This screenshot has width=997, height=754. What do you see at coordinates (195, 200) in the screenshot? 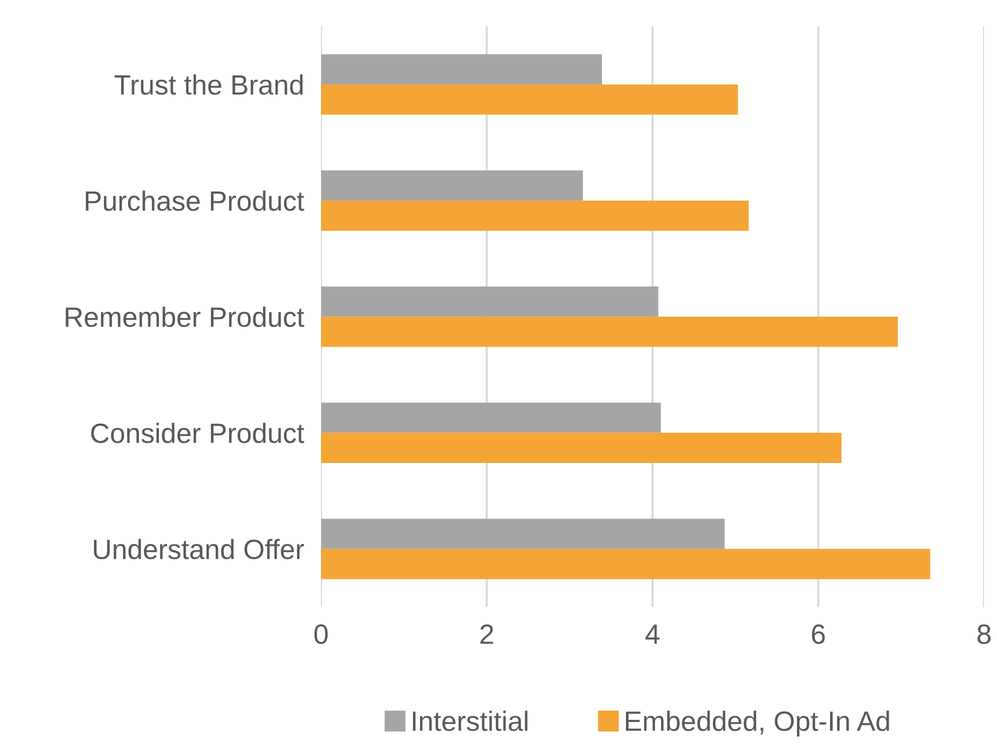
I see `y-tick-label: Purchase Product` at bounding box center [195, 200].